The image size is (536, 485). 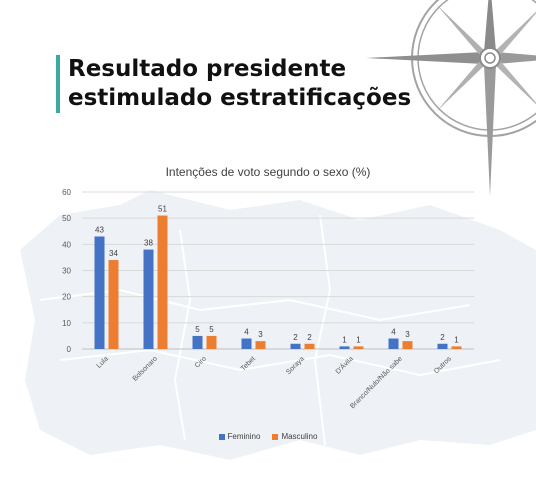 What do you see at coordinates (148, 243) in the screenshot?
I see `data-label: 38` at bounding box center [148, 243].